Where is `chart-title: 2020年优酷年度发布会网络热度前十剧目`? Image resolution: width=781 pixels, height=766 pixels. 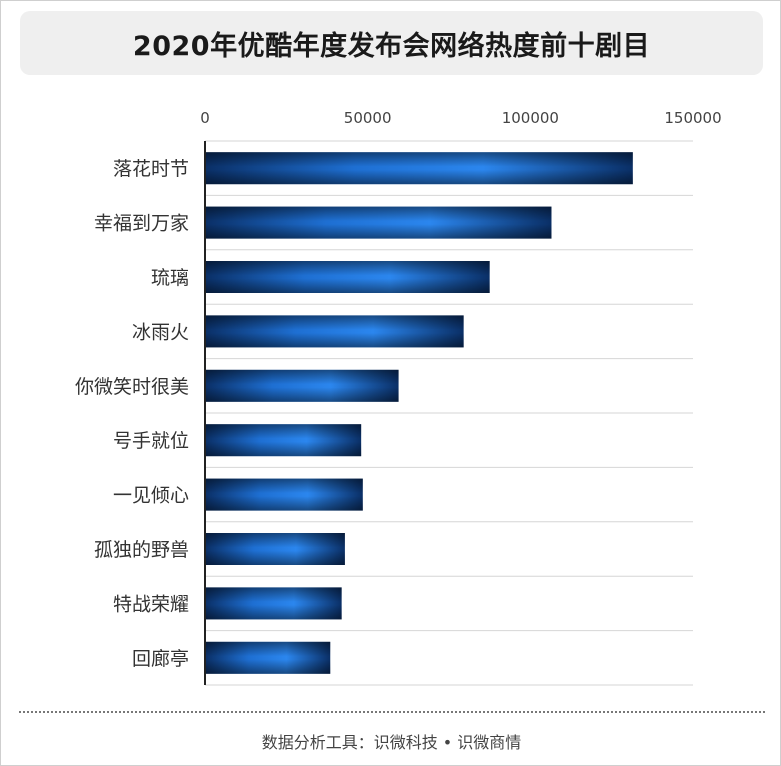
chart-title: 2020年优酷年度发布会网络热度前十剧目 is located at coordinates (391, 46).